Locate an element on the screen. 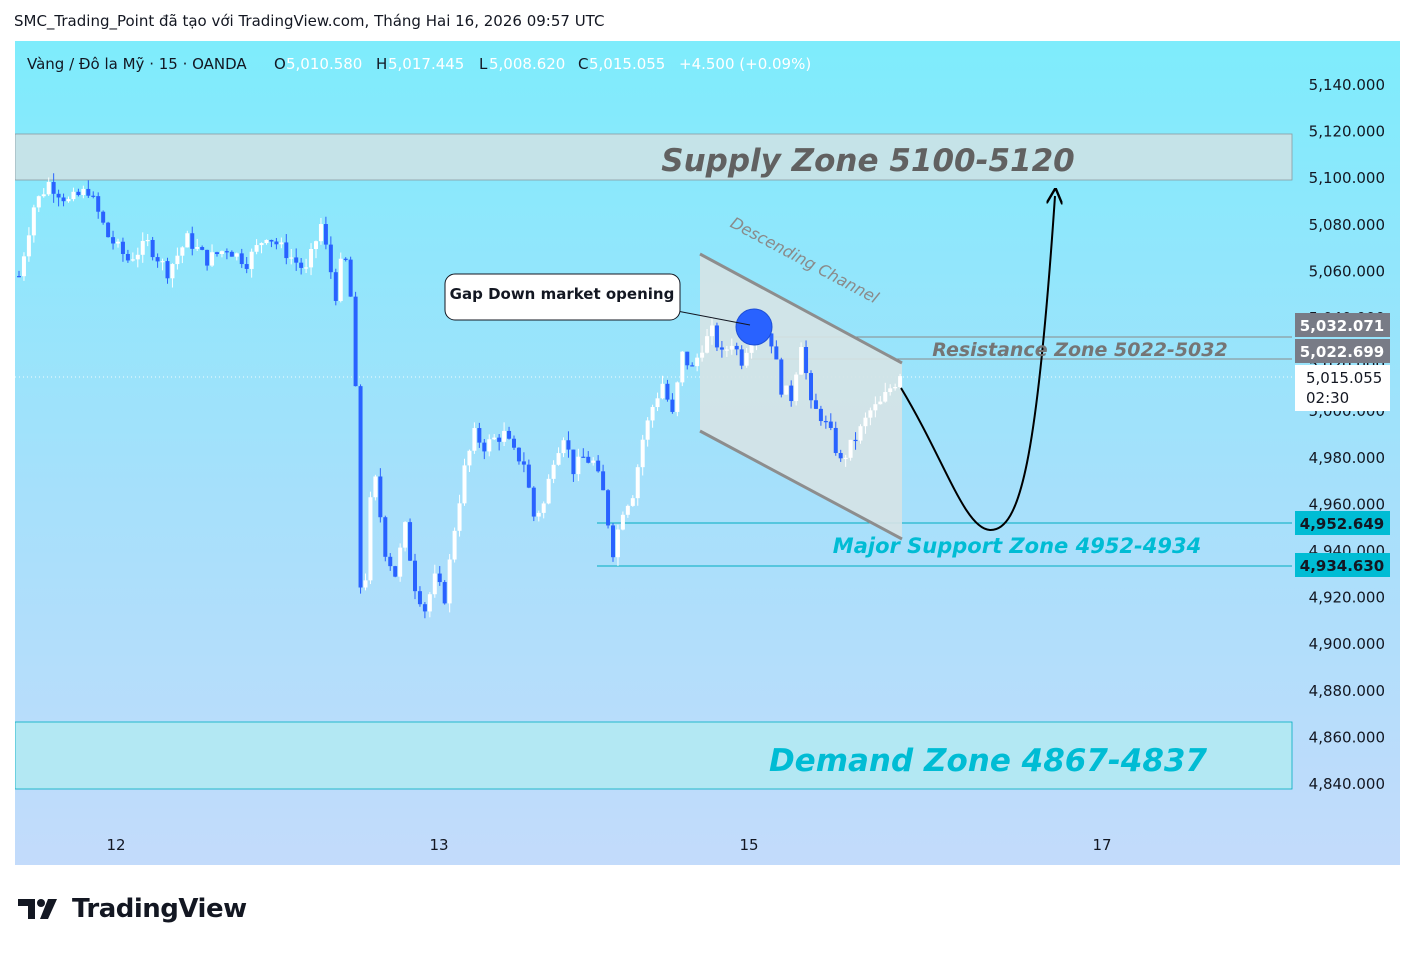 The width and height of the screenshot is (1415, 955). support-high-tag is located at coordinates (1342, 523).